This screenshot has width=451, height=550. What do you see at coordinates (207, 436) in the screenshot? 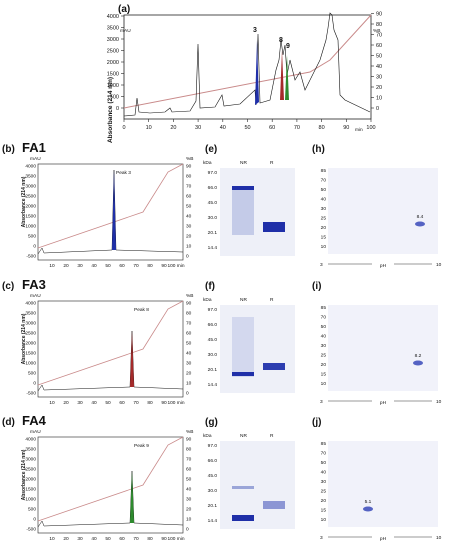
I see `gel-kda-label: kDa` at bounding box center [207, 436].